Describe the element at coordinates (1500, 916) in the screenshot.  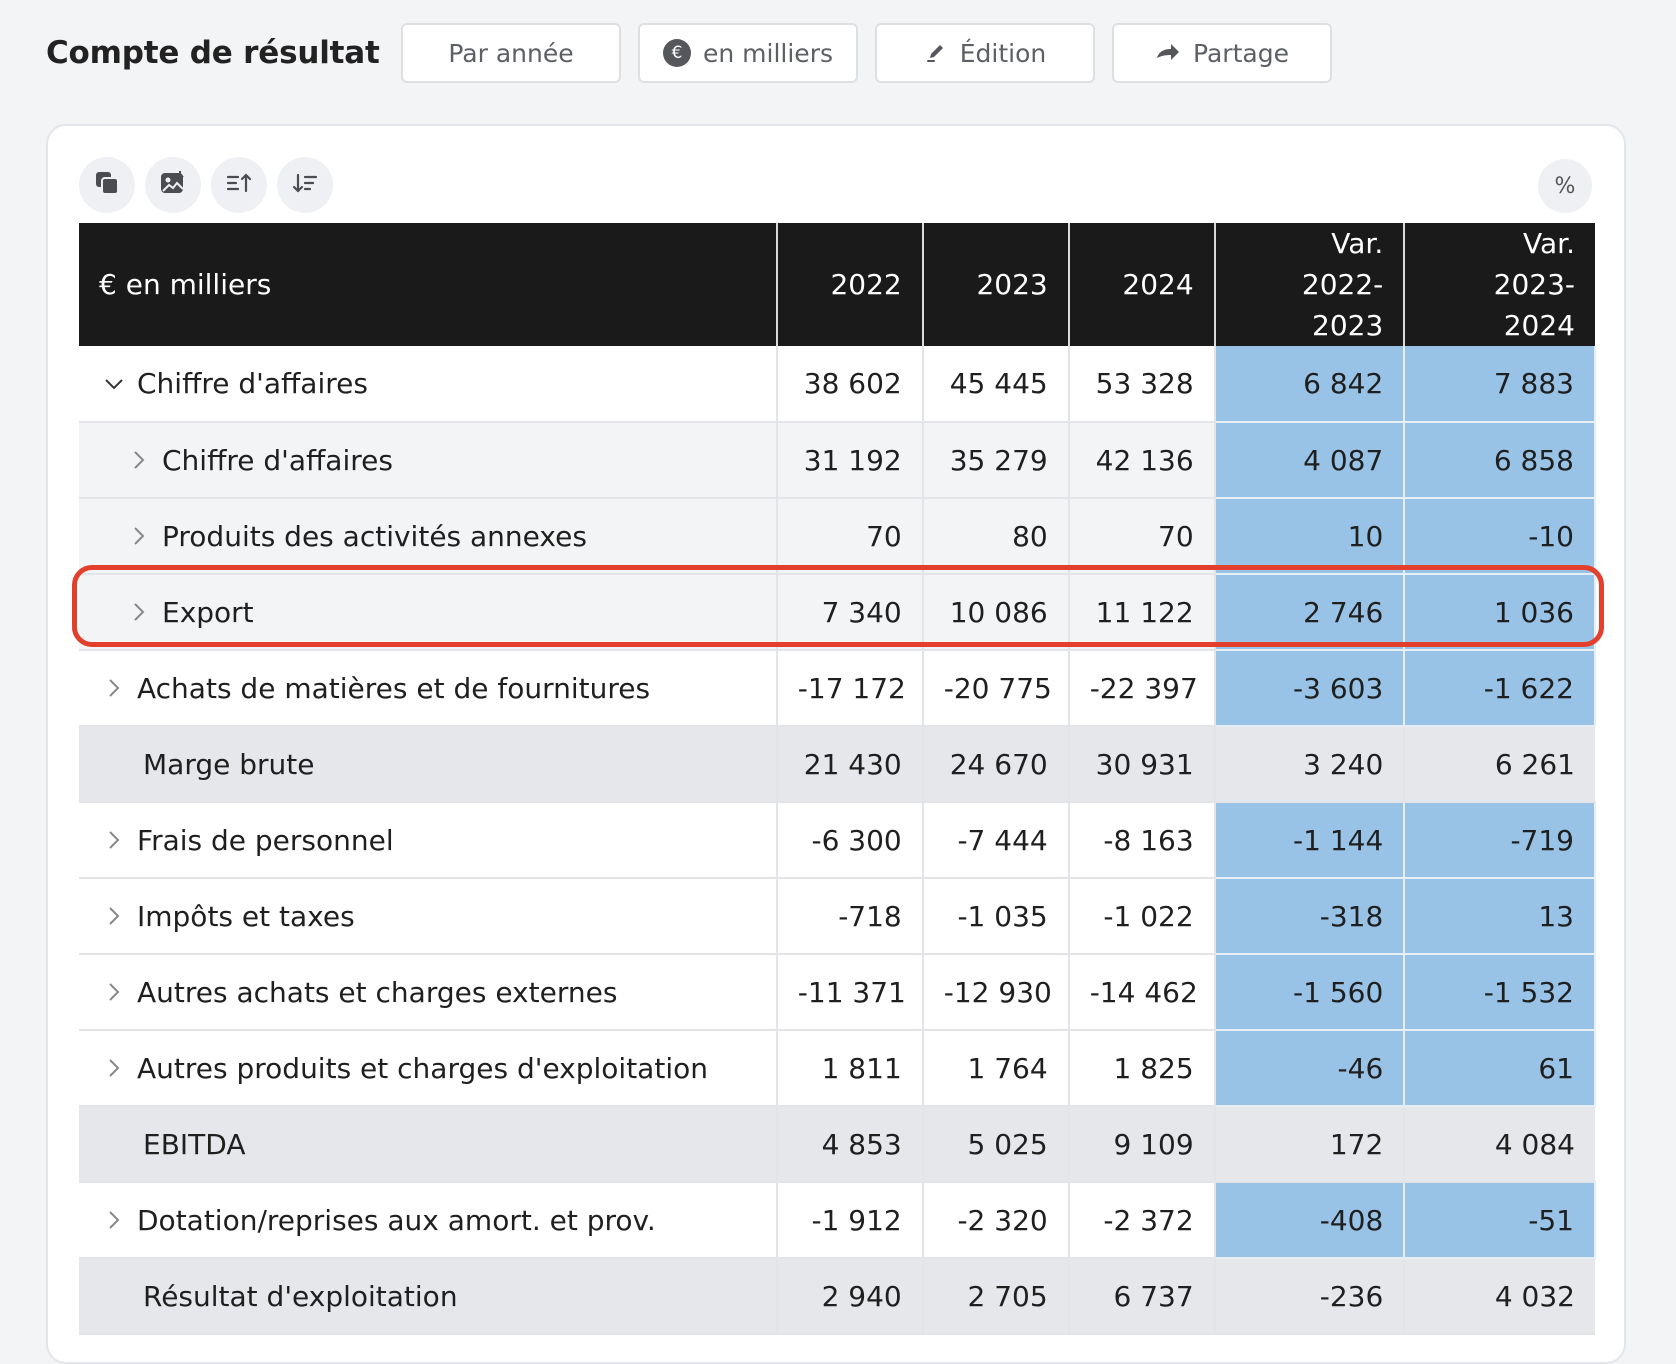
I see `cell-var-2023-2024: 13` at that location.